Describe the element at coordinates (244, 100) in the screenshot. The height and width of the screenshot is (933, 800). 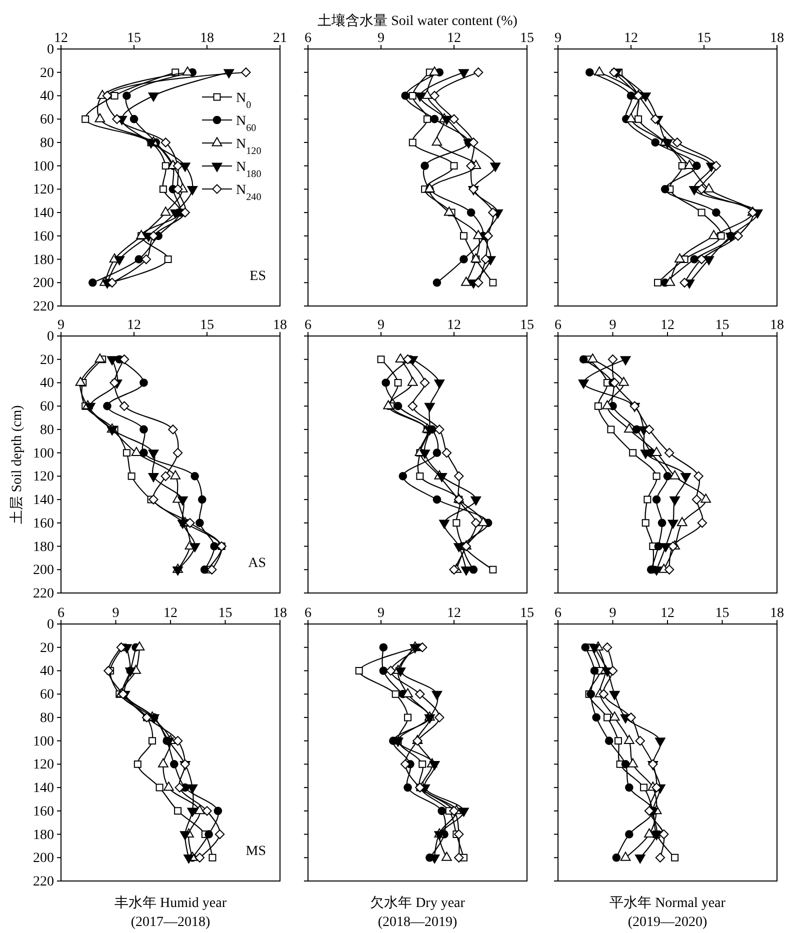
I see `legend-label: N$_{0}$` at that location.